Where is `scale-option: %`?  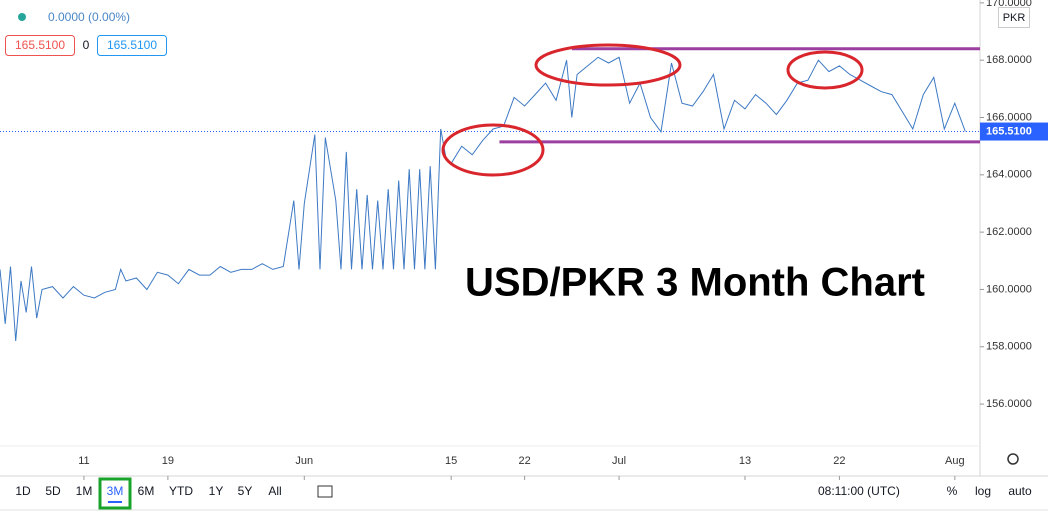 scale-option: % is located at coordinates (952, 491).